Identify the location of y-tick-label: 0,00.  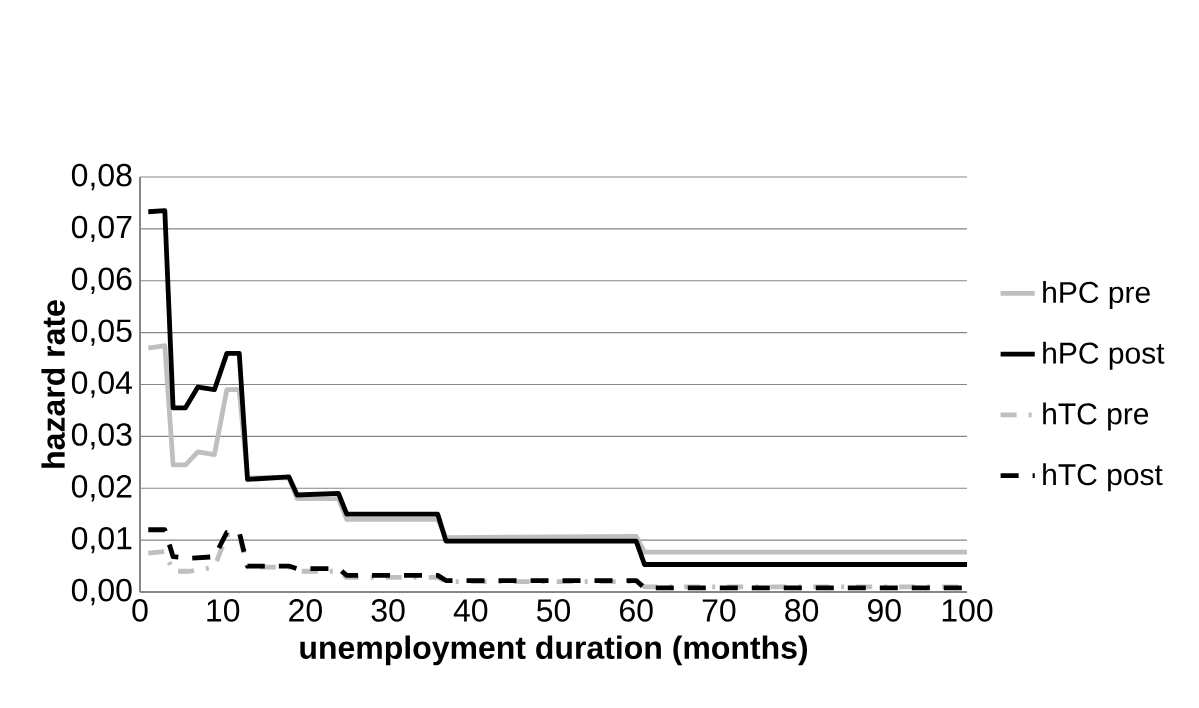
(101, 592).